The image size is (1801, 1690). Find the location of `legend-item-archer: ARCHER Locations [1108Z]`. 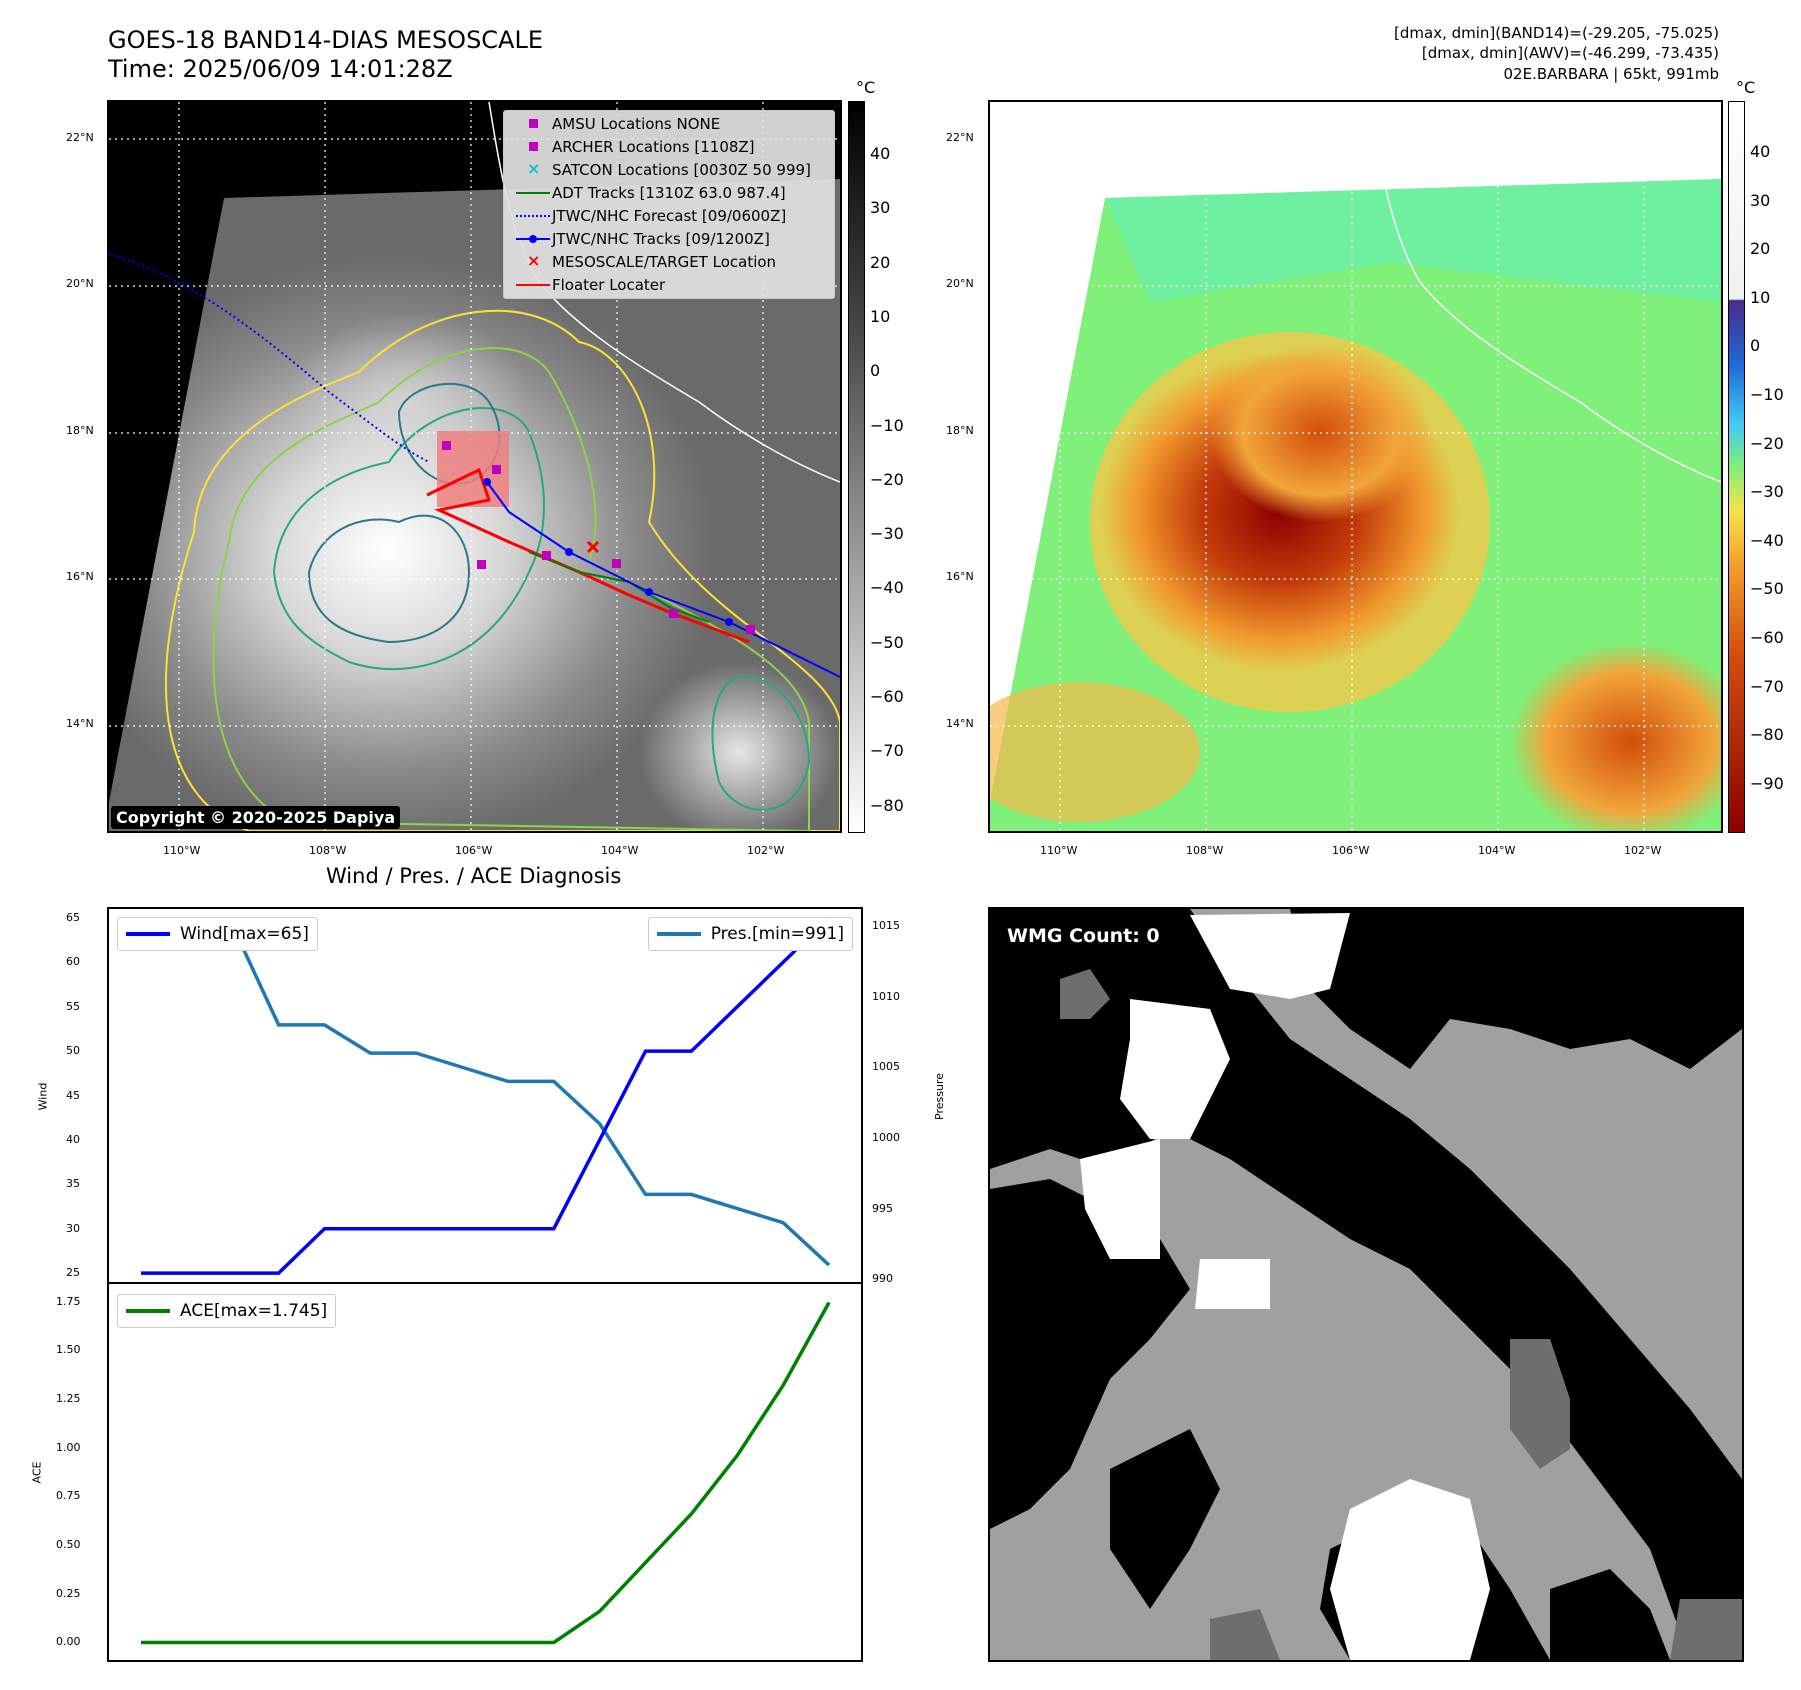

legend-item-archer: ARCHER Locations [1108Z] is located at coordinates (634, 147).